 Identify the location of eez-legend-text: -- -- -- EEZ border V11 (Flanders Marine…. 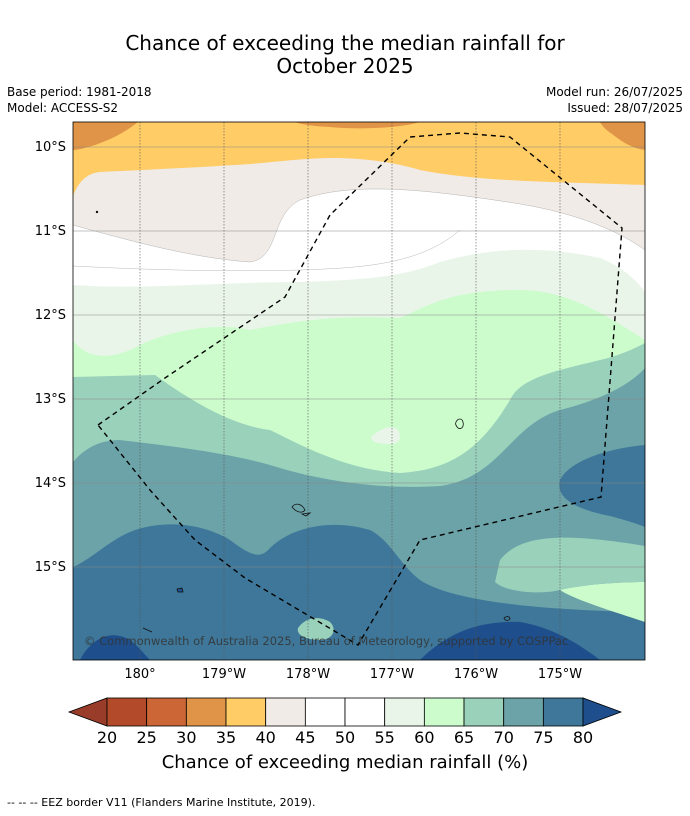
(161, 802).